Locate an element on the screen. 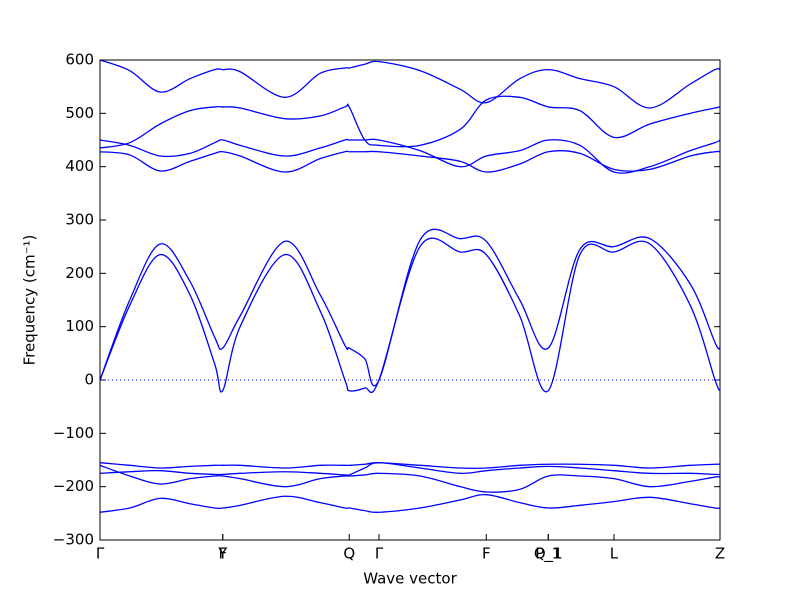 The image size is (800, 600). x-tick-label: Q_1 is located at coordinates (548, 554).